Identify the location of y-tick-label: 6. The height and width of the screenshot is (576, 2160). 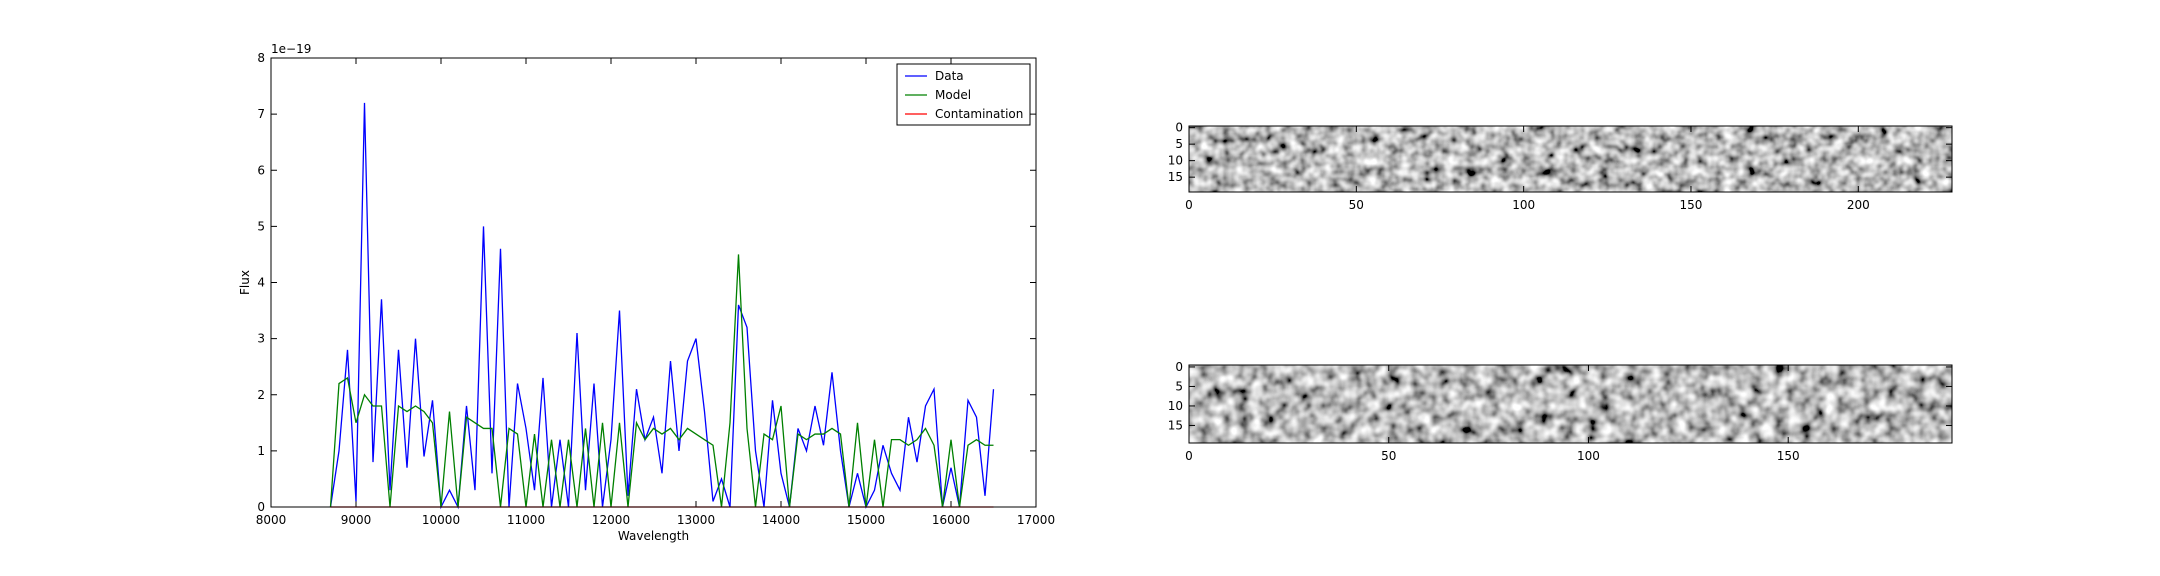
(261, 170).